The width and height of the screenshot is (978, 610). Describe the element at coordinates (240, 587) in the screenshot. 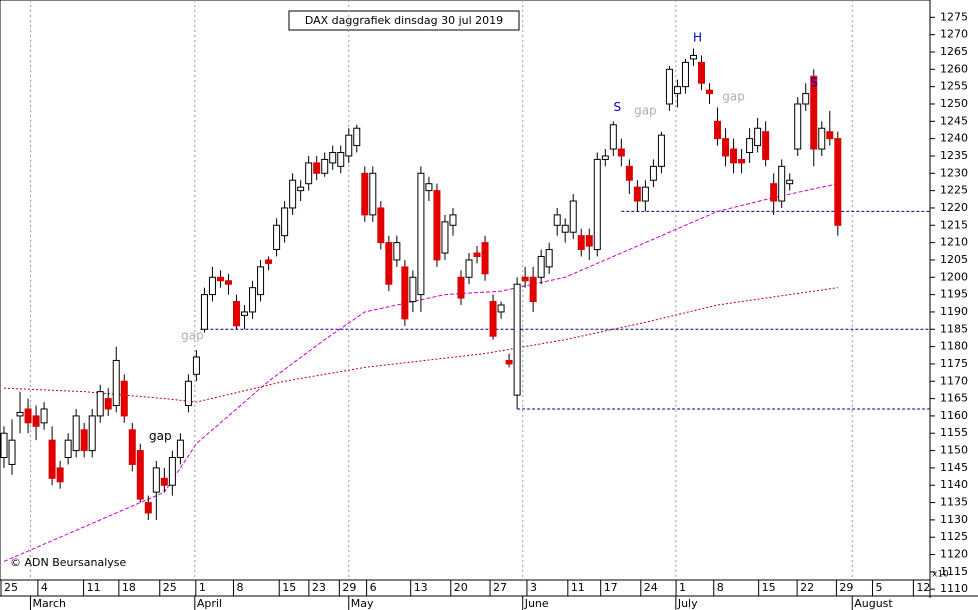

I see `x-tick-label: 8` at that location.